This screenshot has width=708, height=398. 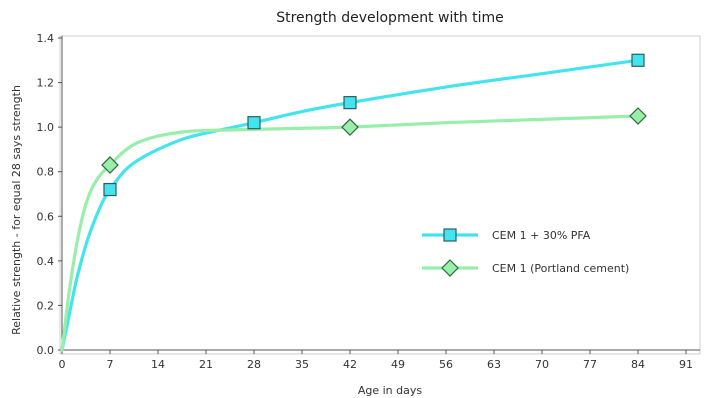 What do you see at coordinates (302, 364) in the screenshot?
I see `x-tick-label: 35` at bounding box center [302, 364].